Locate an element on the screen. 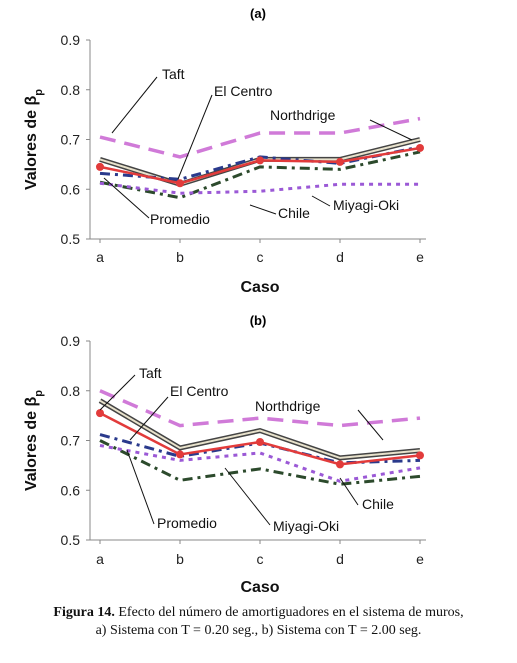 The image size is (517, 663). panel-label: (a) is located at coordinates (258, 13).